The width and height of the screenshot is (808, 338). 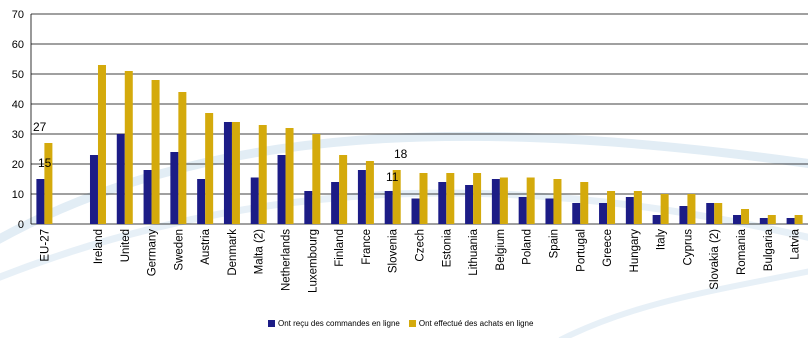 What do you see at coordinates (421, 245) in the screenshot?
I see `x-category-label: Czech` at bounding box center [421, 245].